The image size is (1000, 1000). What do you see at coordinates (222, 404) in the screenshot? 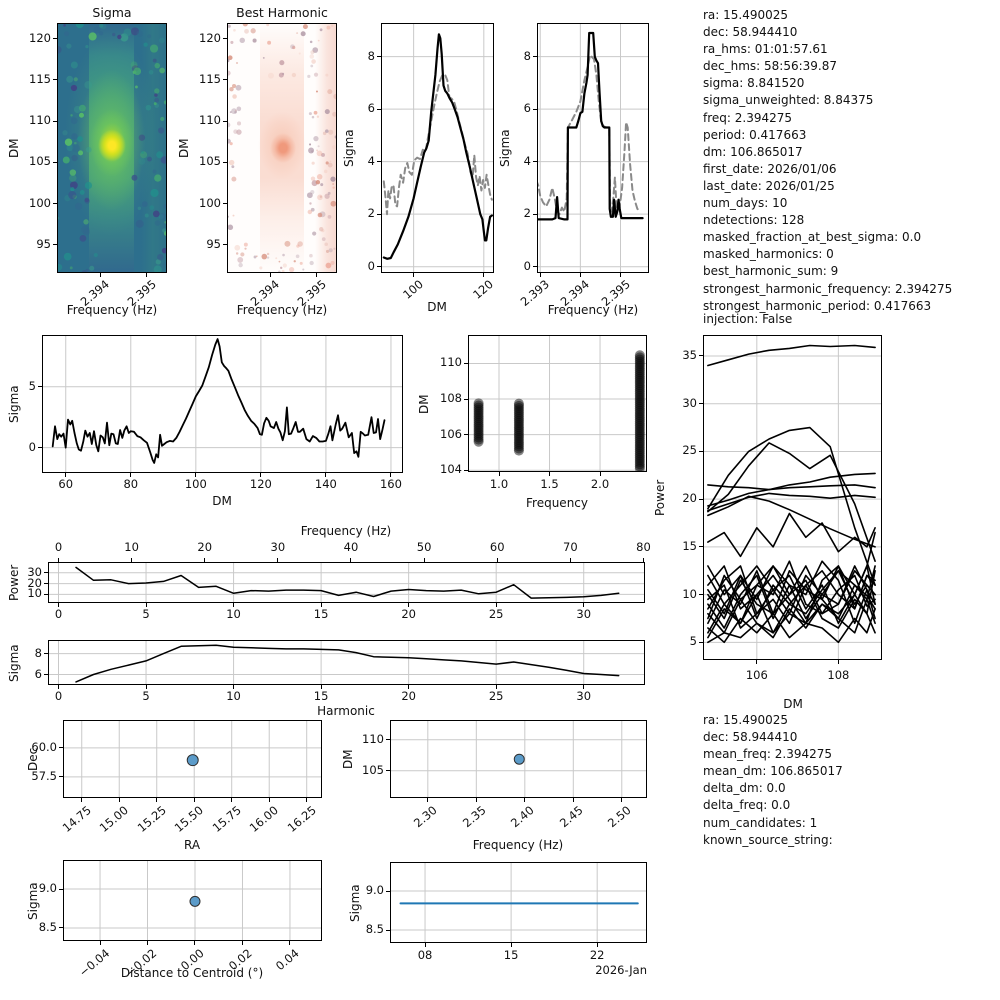
I see `plot-sigma-vs-dm-wide` at bounding box center [222, 404].